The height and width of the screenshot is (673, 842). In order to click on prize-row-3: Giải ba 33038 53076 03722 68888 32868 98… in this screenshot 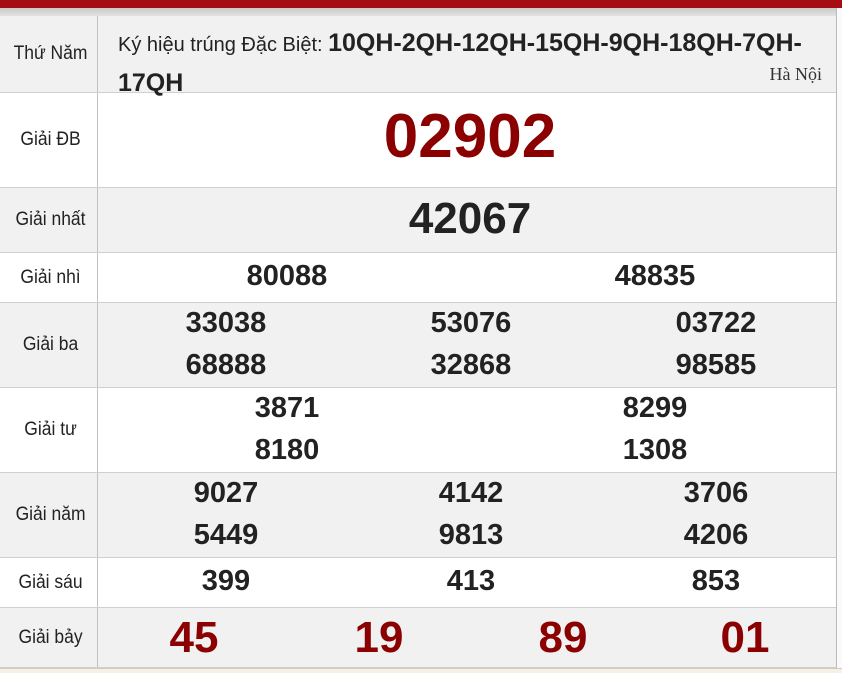, I will do `click(418, 345)`.